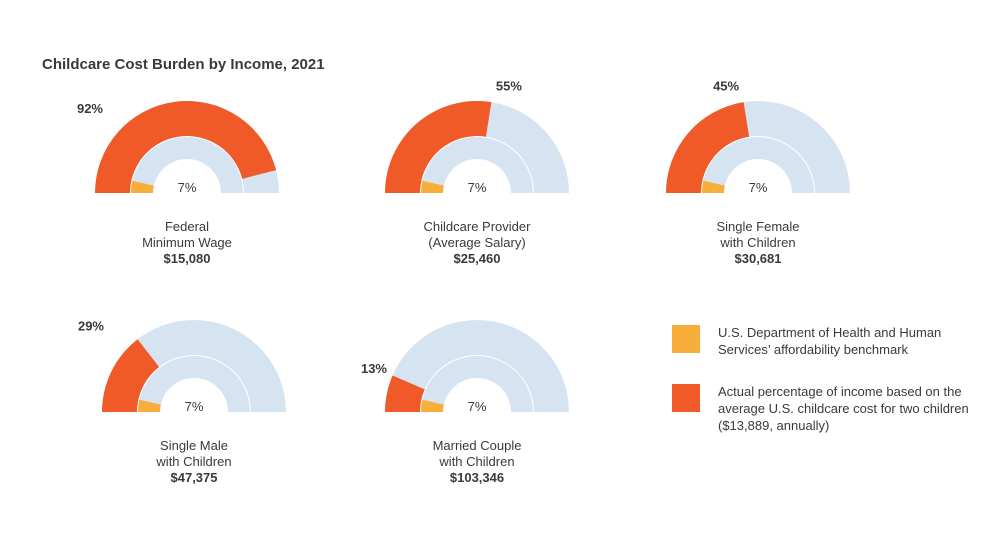 This screenshot has height=542, width=1000. Describe the element at coordinates (726, 85) in the screenshot. I see `actual-pct-label: 45%` at that location.